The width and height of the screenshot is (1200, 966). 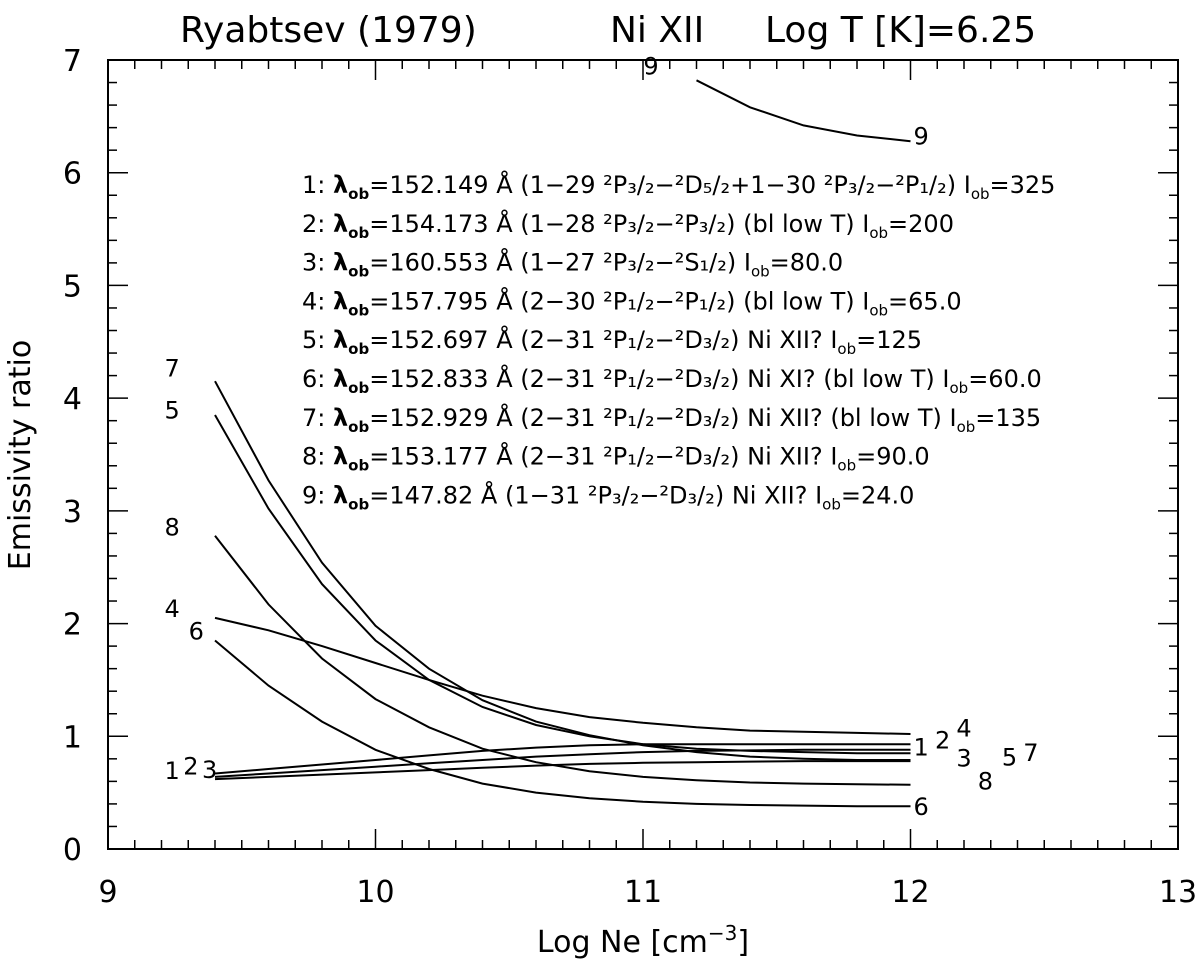 I want to click on curve-label-left-4: 4, so click(x=172, y=609).